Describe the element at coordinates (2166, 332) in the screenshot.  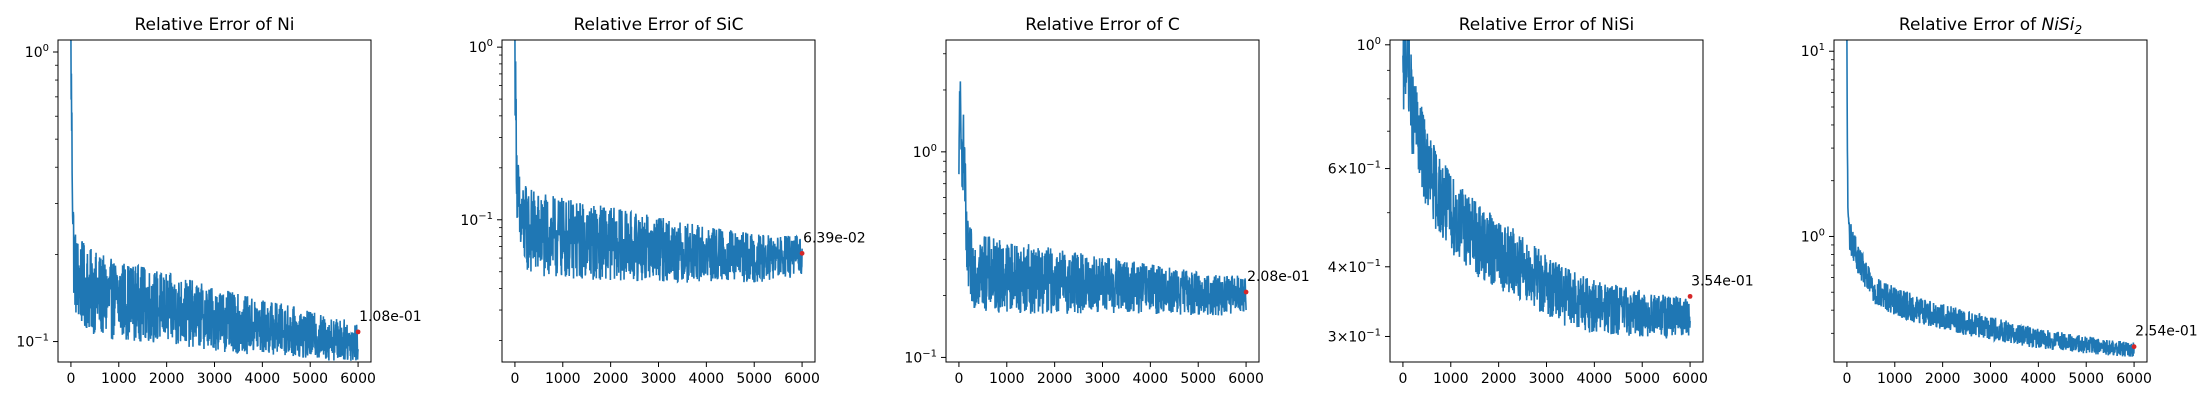
I see `final-value-annotation: 2.54e-01` at that location.